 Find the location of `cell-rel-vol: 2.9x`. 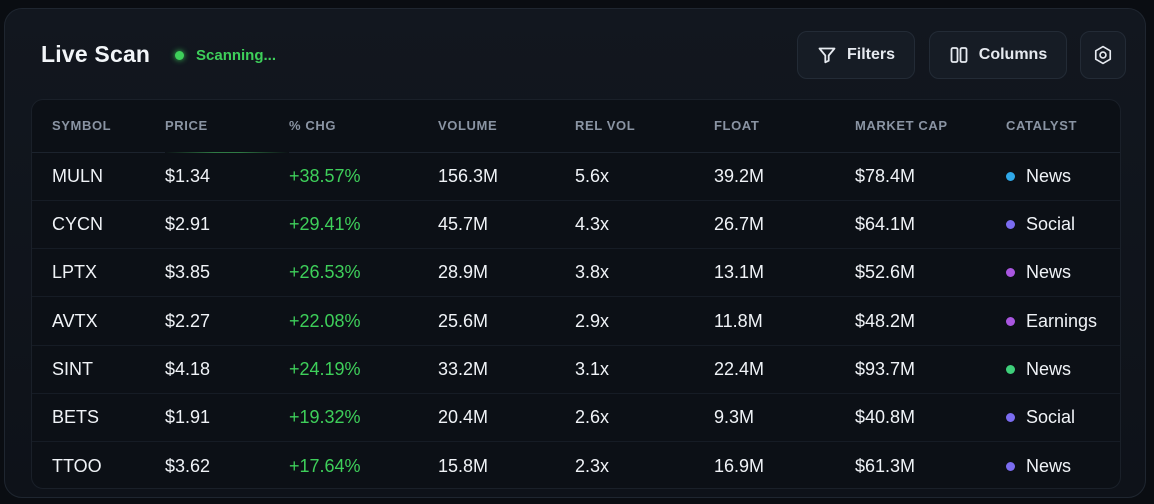

cell-rel-vol: 2.9x is located at coordinates (644, 321).